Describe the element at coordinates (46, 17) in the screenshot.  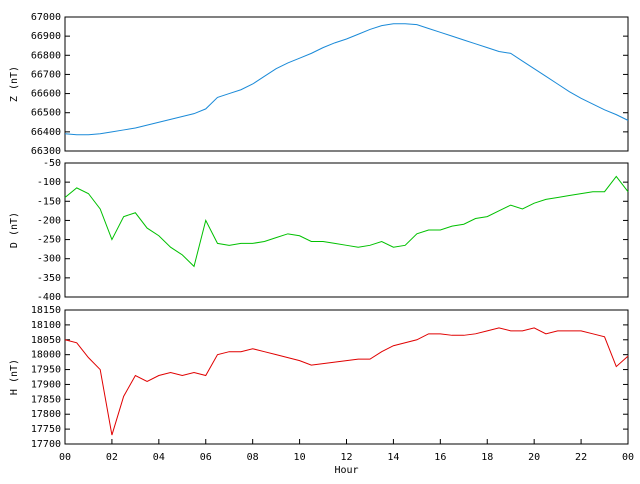
I see `y-tick-label: 67000` at that location.